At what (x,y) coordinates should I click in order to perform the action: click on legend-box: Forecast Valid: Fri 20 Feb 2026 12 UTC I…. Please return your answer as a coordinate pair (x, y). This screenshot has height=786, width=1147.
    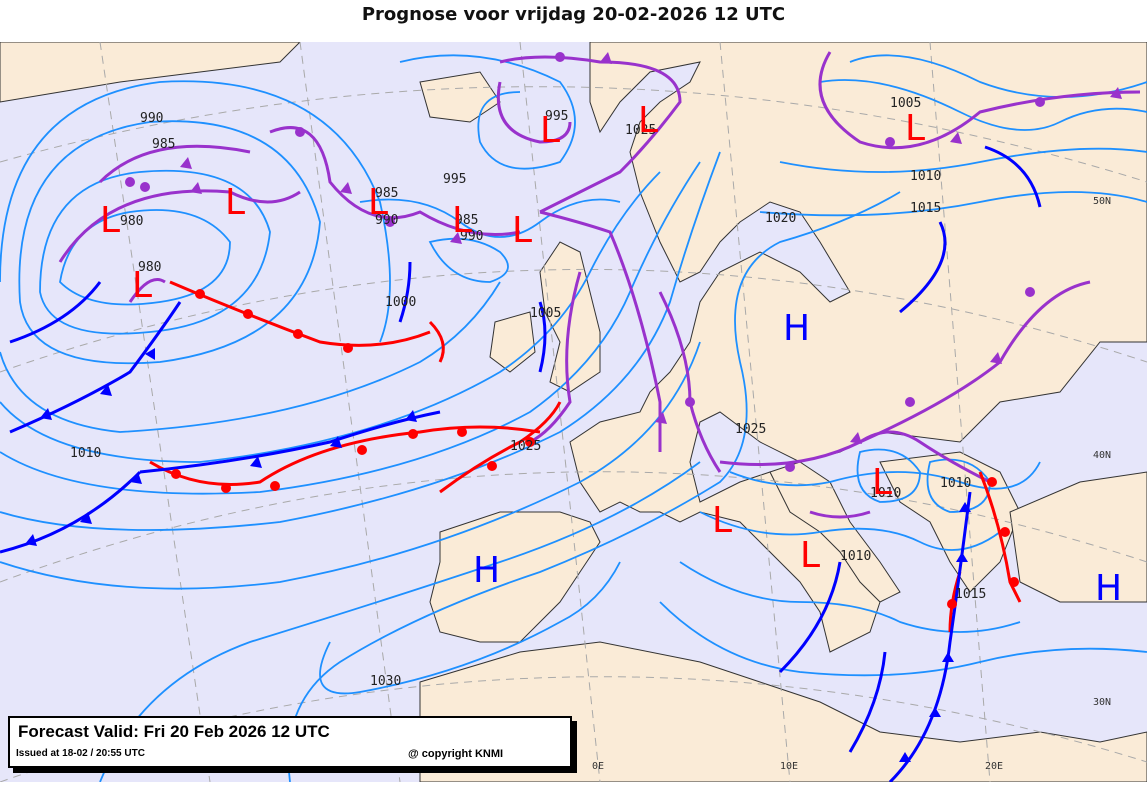
    Looking at the image, I should click on (290, 742).